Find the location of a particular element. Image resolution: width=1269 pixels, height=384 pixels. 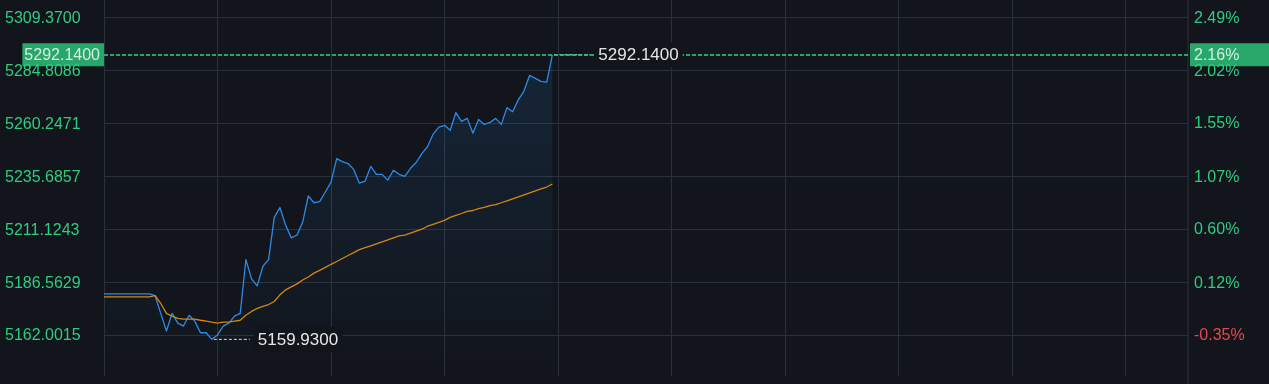

ref-line-label: 5292.1400 is located at coordinates (62, 55).